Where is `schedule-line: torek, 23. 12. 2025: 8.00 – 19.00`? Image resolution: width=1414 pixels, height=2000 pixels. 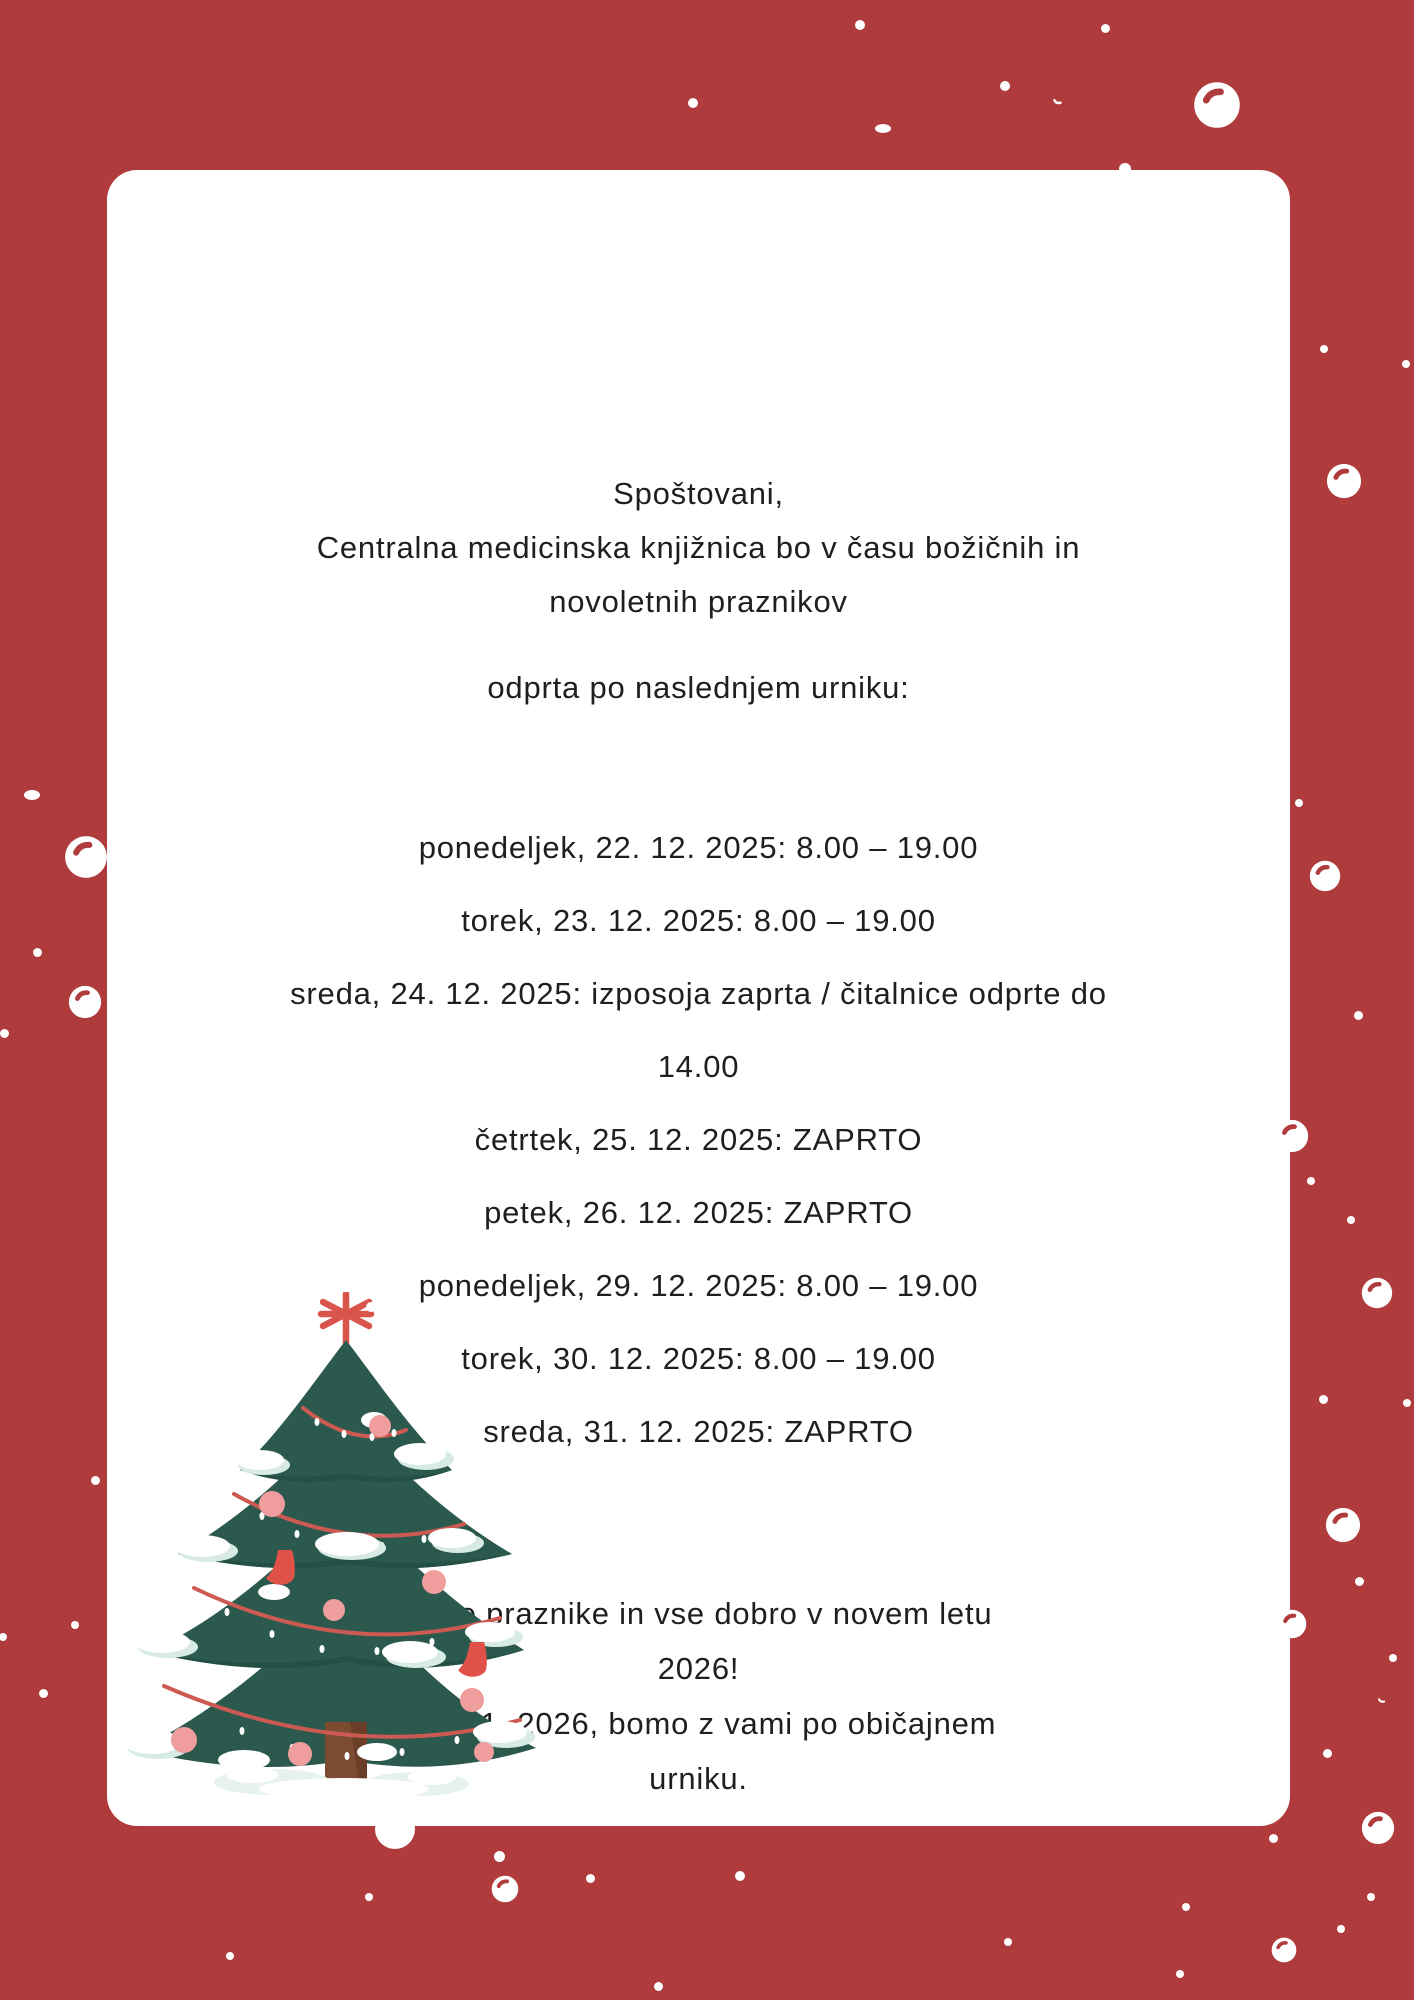 schedule-line: torek, 23. 12. 2025: 8.00 – 19.00 is located at coordinates (698, 920).